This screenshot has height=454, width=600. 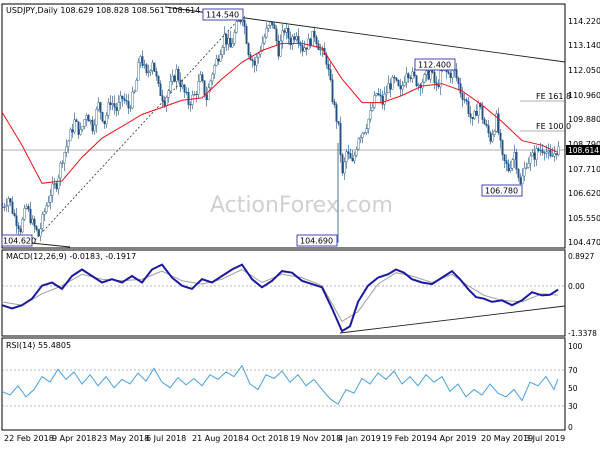 I want to click on macd-signal-line, so click(x=280, y=295).